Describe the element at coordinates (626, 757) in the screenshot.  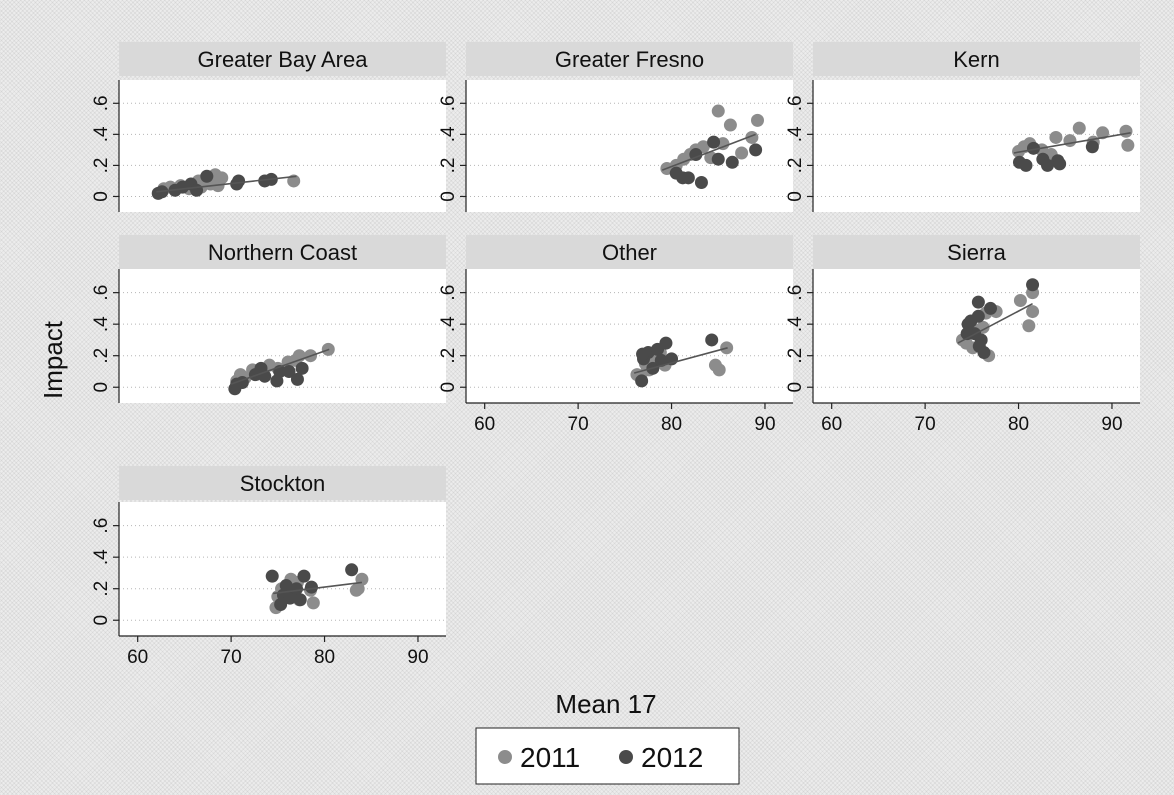
I see `legend-marker-2012` at that location.